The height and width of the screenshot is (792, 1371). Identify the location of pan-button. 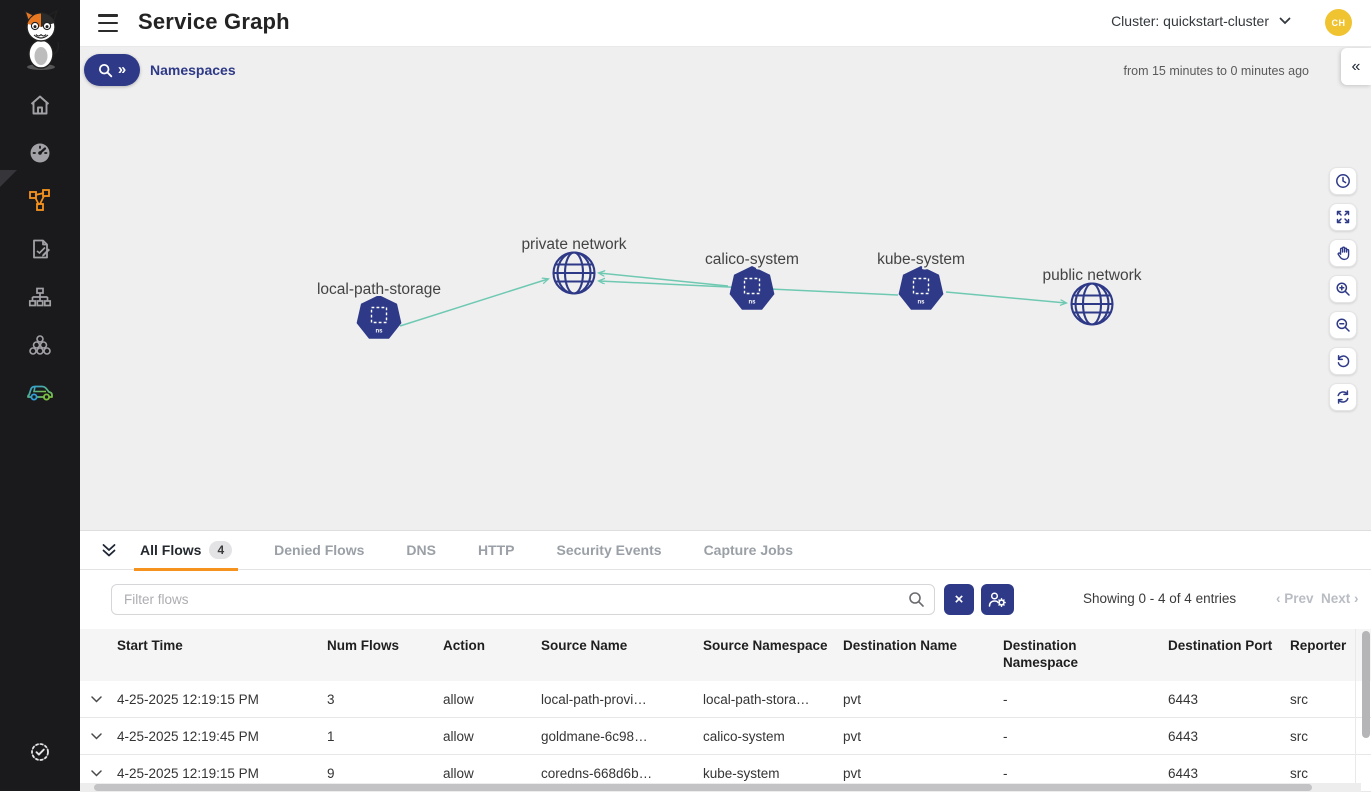
(1343, 253).